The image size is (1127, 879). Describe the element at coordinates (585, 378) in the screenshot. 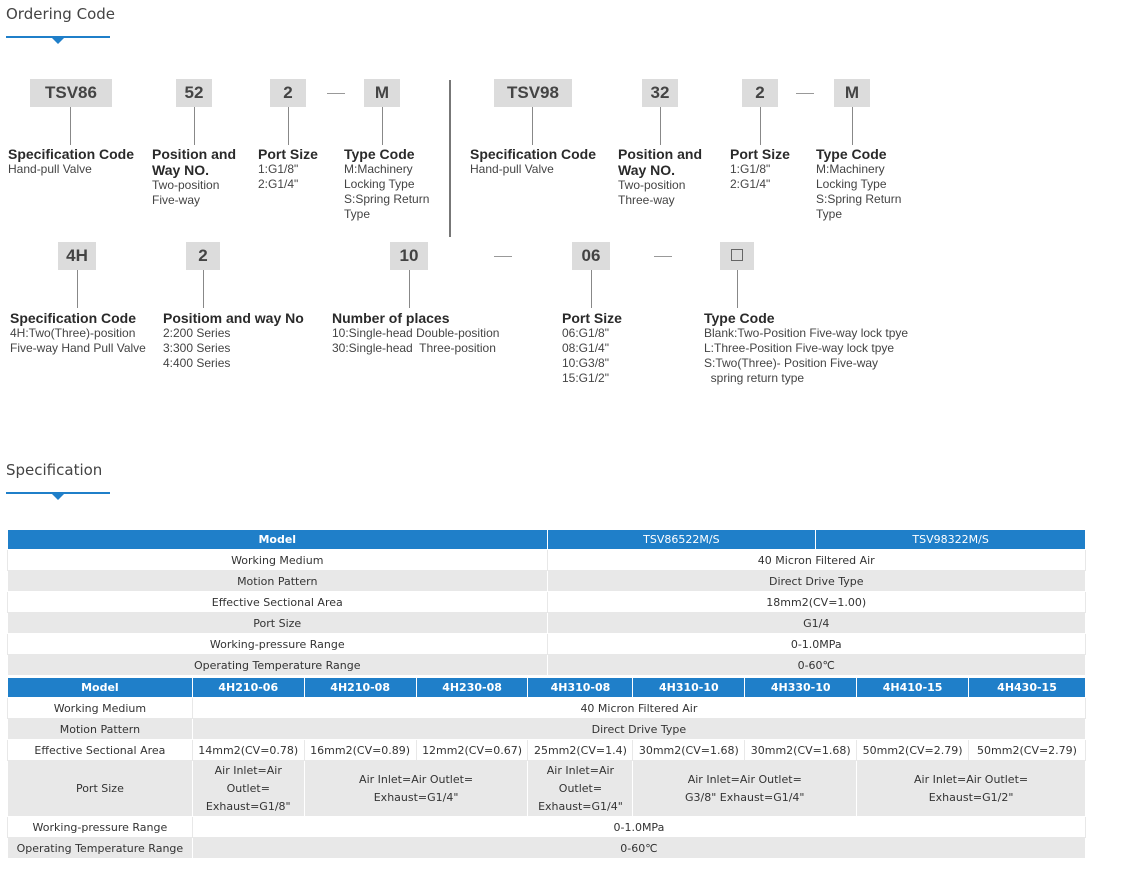

I see `label-detail: 15:G1/2"` at that location.